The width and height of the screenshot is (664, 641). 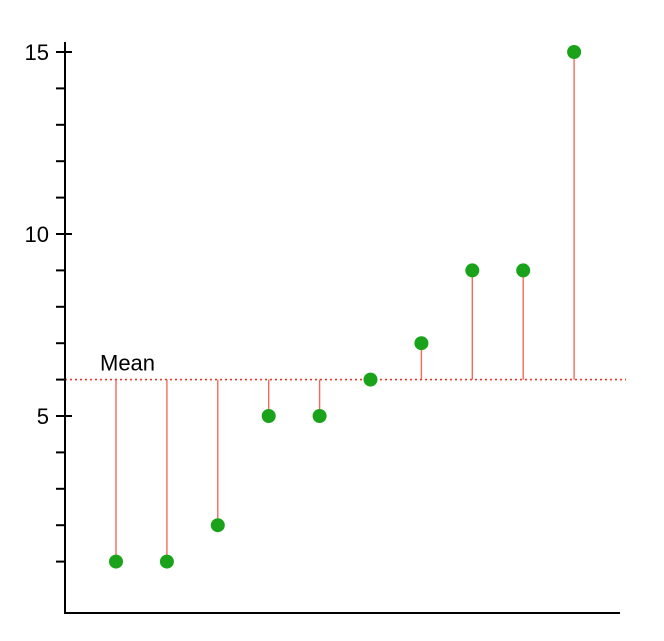 What do you see at coordinates (37, 234) in the screenshot?
I see `y-tick-label: 10` at bounding box center [37, 234].